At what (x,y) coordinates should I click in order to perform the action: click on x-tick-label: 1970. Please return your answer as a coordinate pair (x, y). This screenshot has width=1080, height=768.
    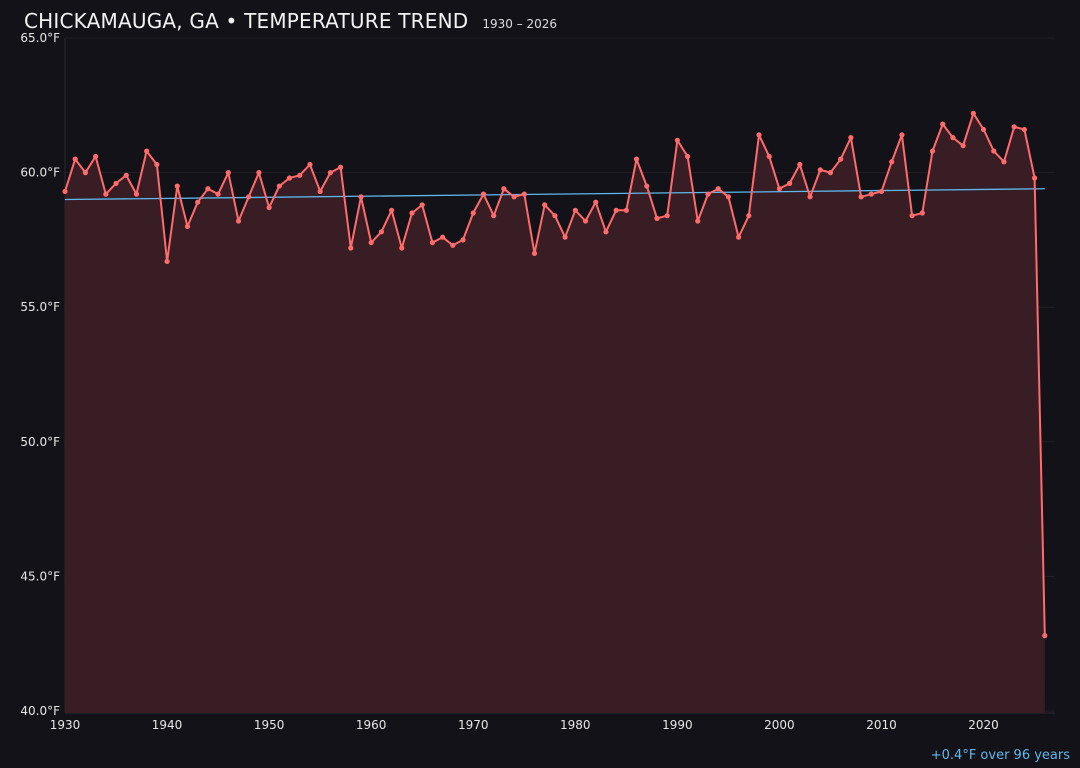
    Looking at the image, I should click on (473, 725).